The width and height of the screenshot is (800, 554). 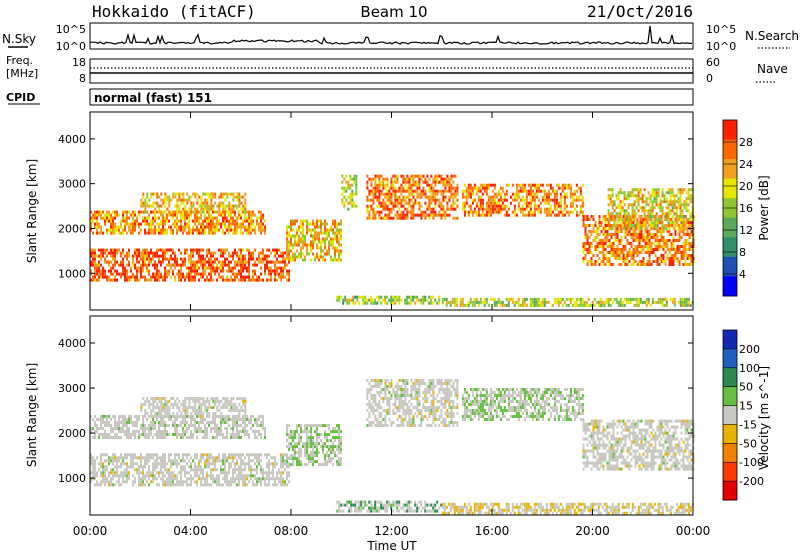 What do you see at coordinates (391, 36) in the screenshot?
I see `noise-panel-frame` at bounding box center [391, 36].